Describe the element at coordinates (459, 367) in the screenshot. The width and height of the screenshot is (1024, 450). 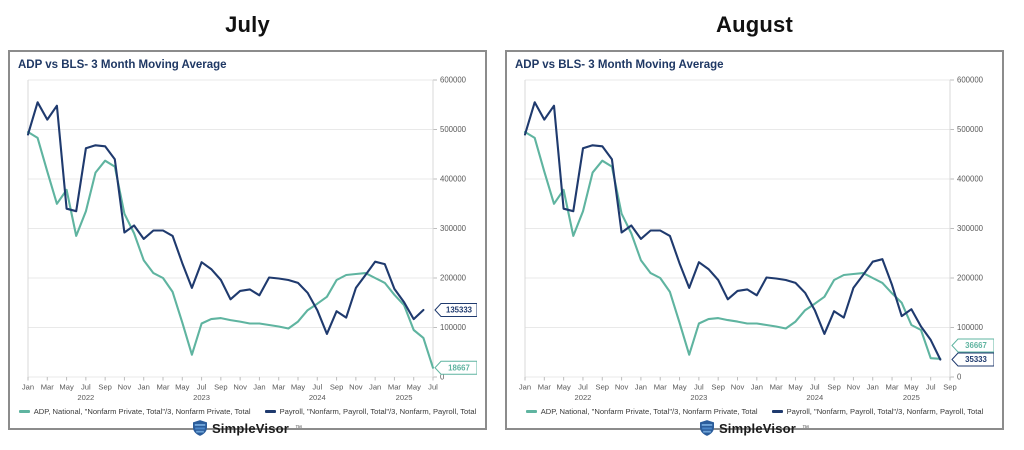
I see `value-callout-text: 18667` at that location.